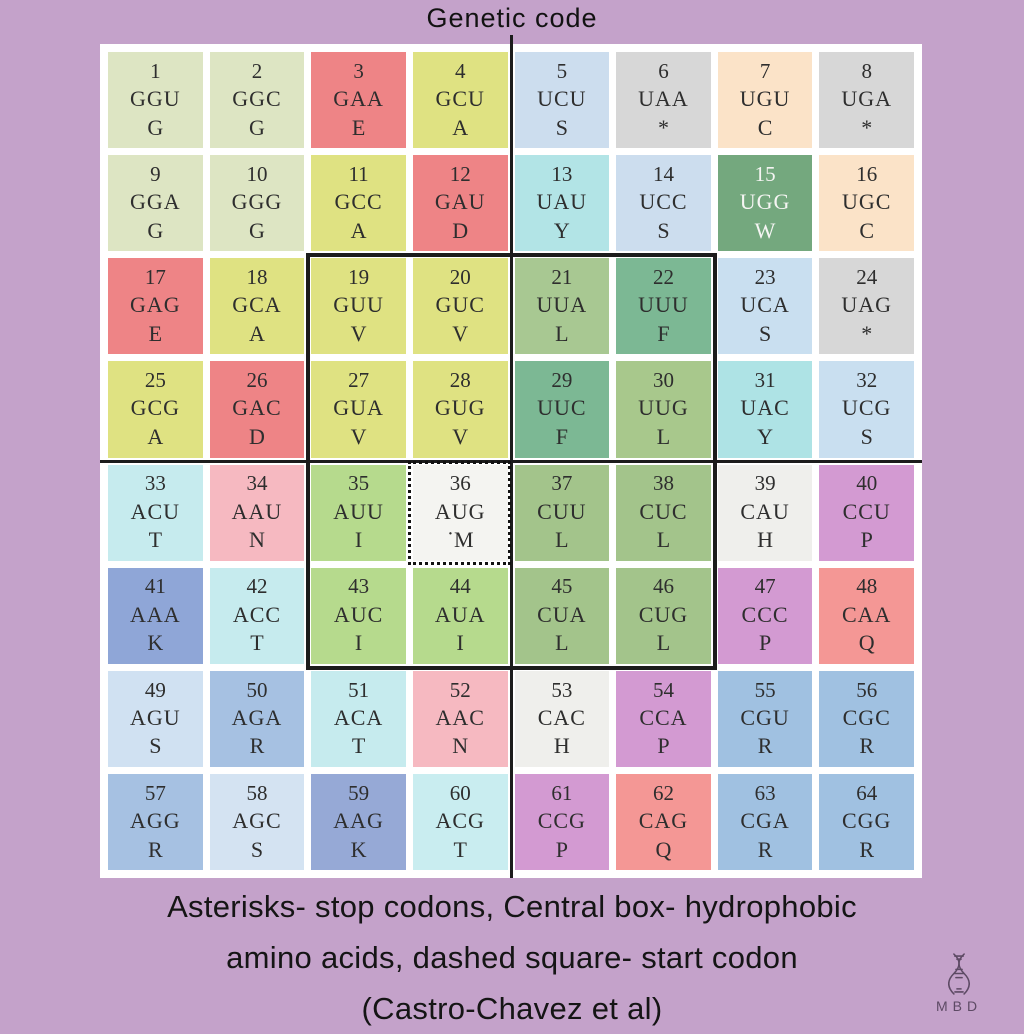  Describe the element at coordinates (765, 173) in the screenshot. I see `cell-number: 15` at that location.